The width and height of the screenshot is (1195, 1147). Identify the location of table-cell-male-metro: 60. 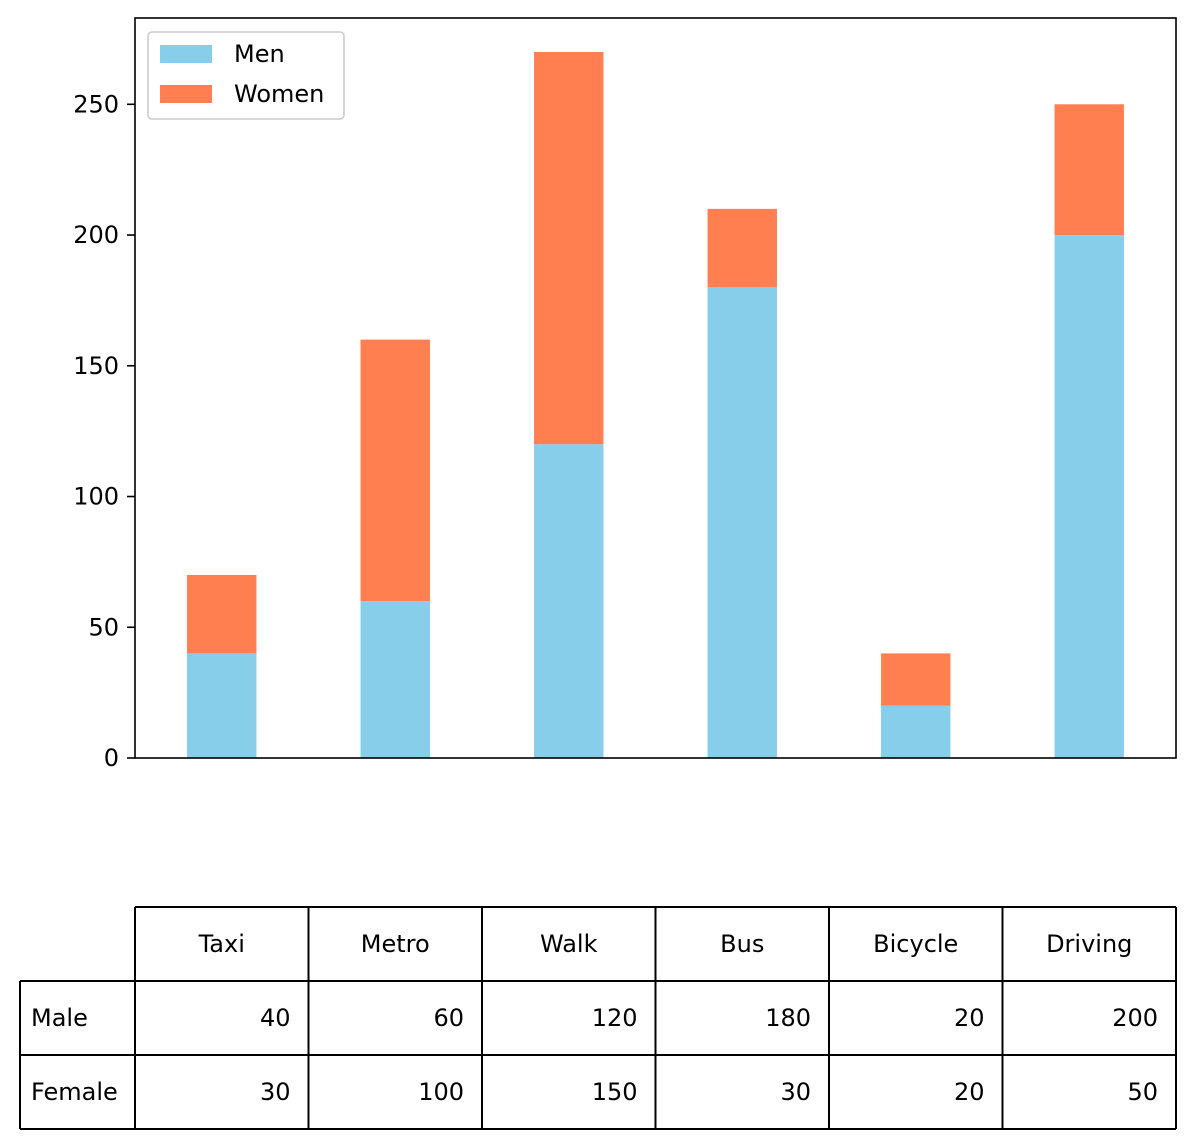
(448, 1018).